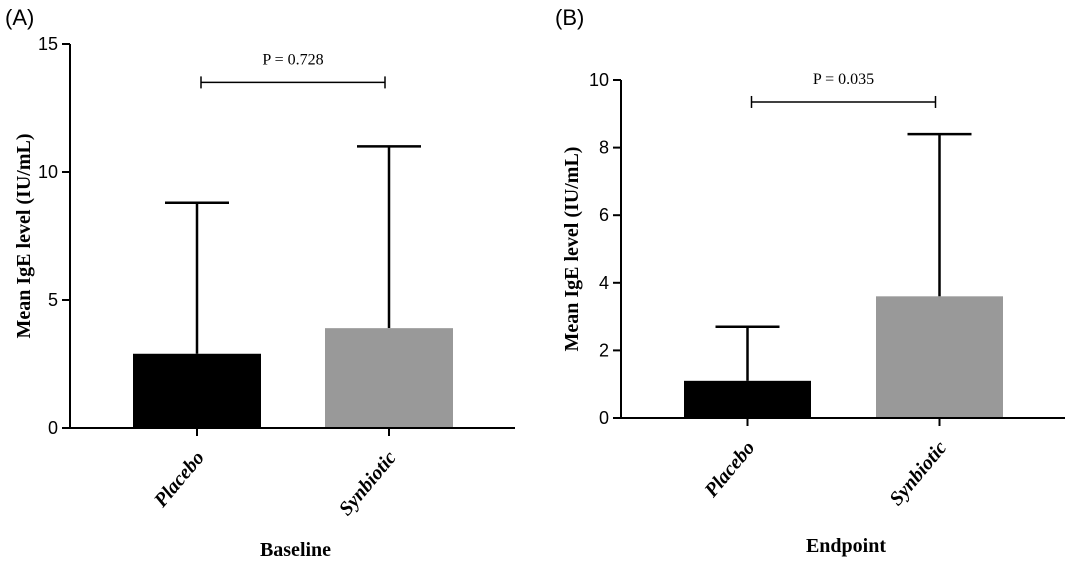  Describe the element at coordinates (48, 44) in the screenshot. I see `y-tick-label: 15` at that location.